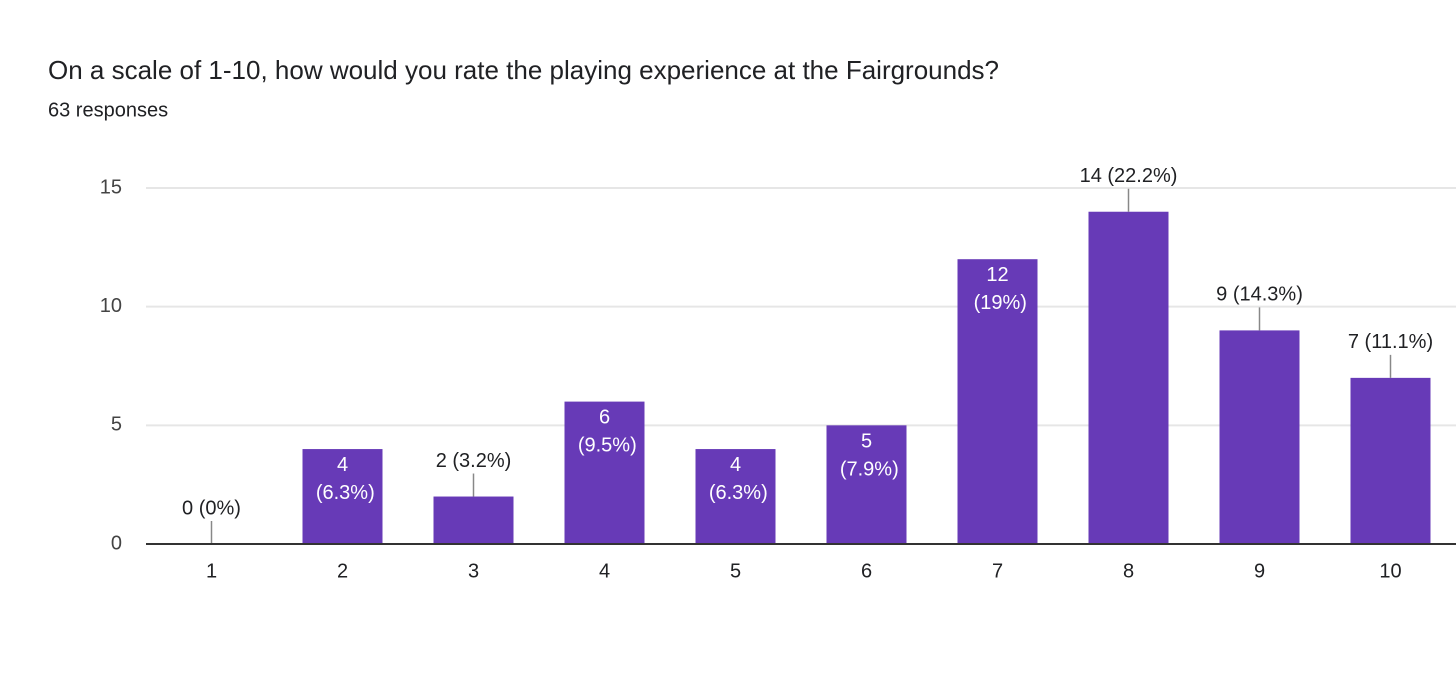  What do you see at coordinates (997, 571) in the screenshot?
I see `x-tick-label: 7` at bounding box center [997, 571].